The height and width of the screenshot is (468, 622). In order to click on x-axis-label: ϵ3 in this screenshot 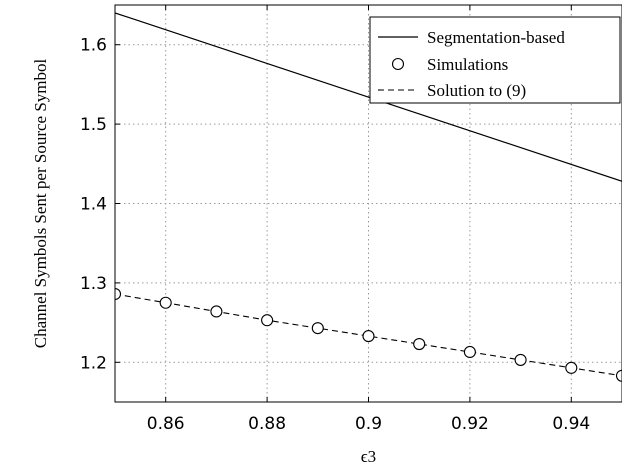, I will do `click(368, 456)`.